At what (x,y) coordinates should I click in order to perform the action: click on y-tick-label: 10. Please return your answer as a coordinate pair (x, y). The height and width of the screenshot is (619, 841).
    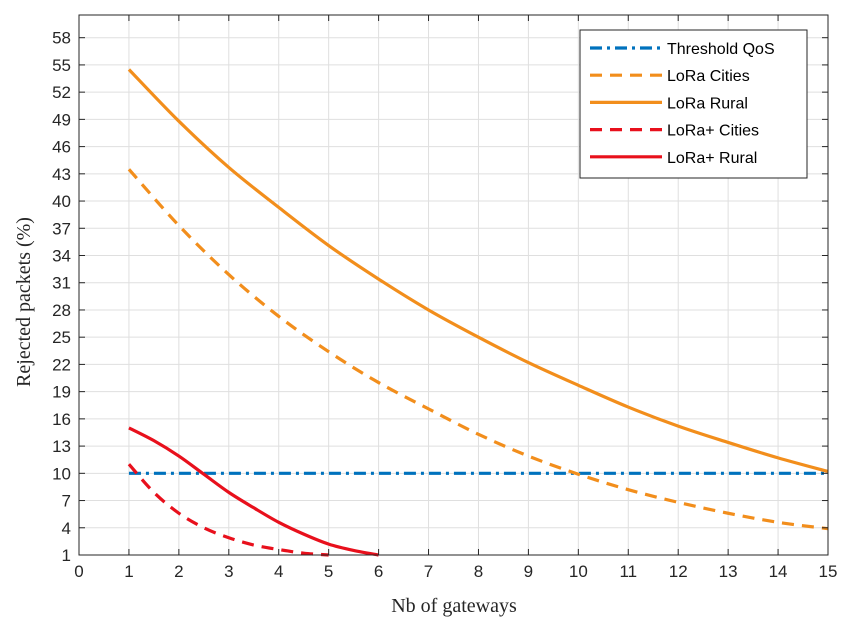
    Looking at the image, I should click on (61, 473).